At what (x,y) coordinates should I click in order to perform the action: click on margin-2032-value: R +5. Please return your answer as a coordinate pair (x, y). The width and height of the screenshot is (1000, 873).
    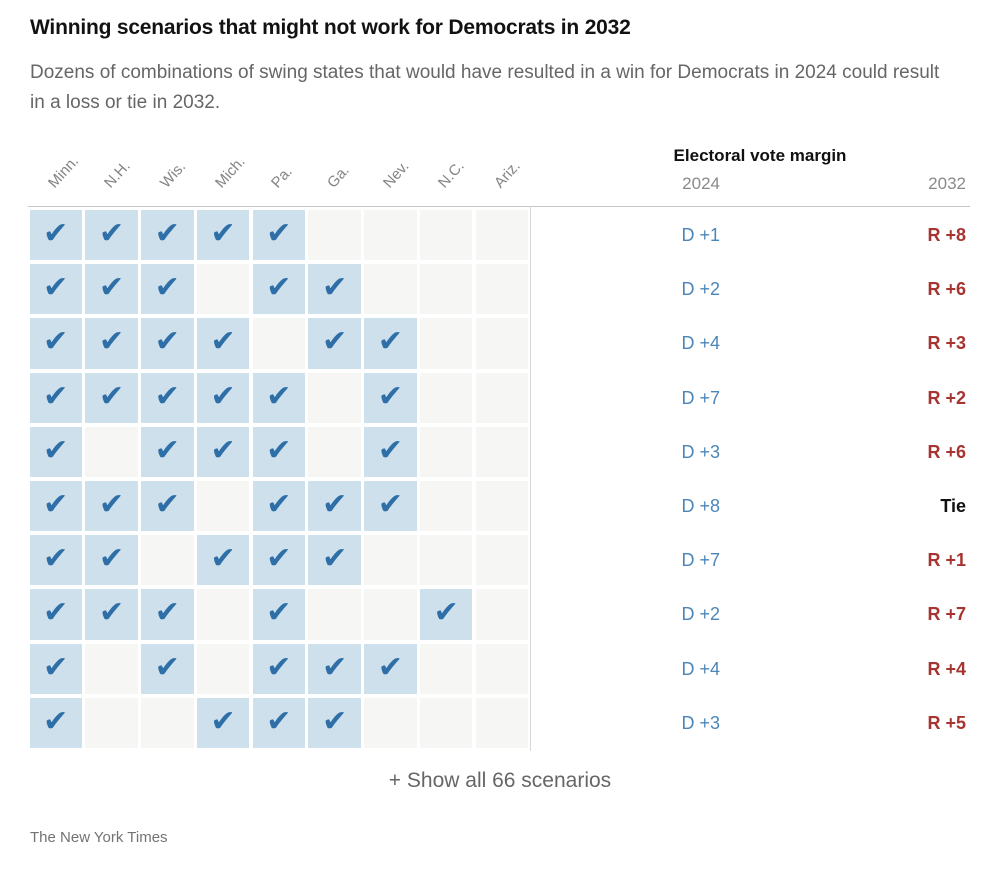
    Looking at the image, I should click on (946, 722).